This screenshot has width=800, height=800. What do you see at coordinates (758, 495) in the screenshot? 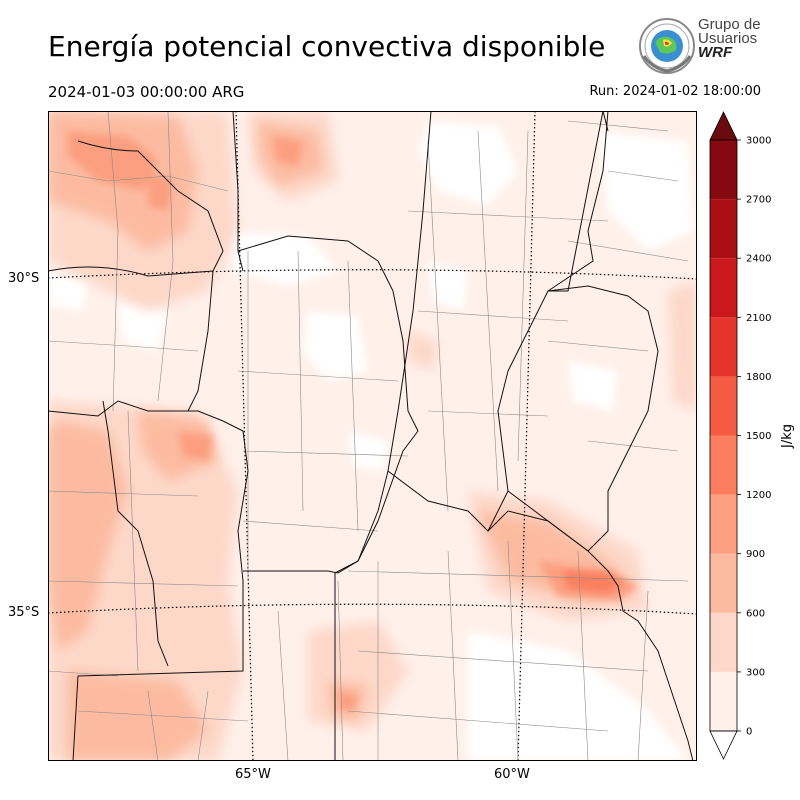
I see `colorbar-tick-label: 1200` at bounding box center [758, 495].